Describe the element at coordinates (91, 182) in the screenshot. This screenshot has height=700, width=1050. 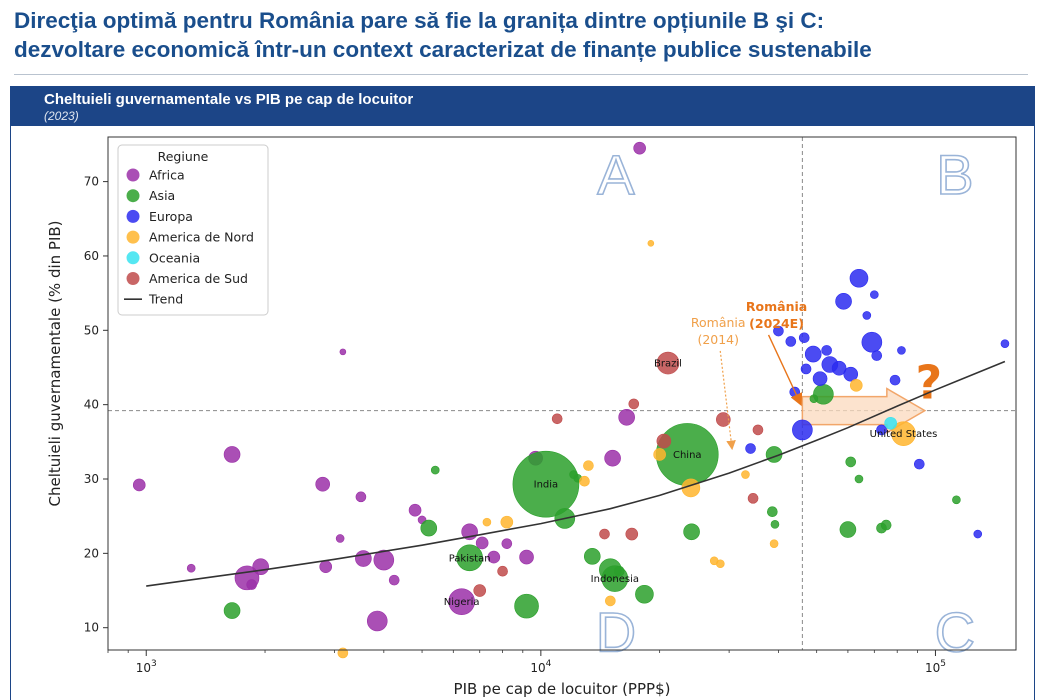
I see `y-tick-label-70: 70` at that location.